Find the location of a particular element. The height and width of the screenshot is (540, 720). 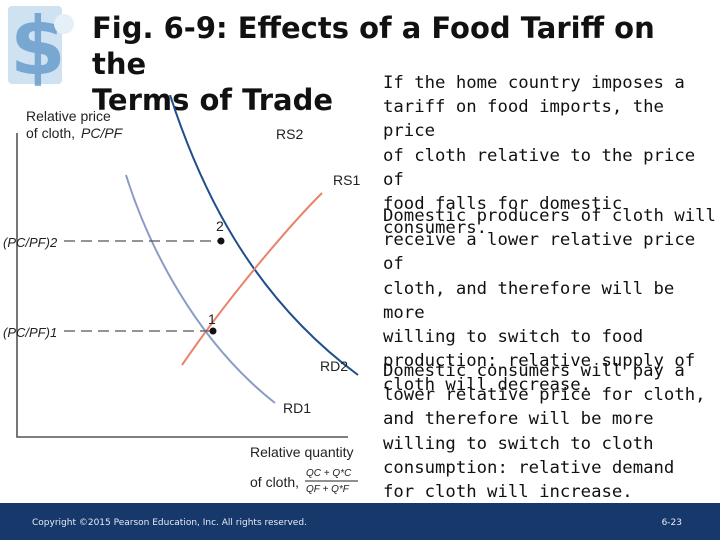

price-2-label: (PC/PF)2 is located at coordinates (30, 242).